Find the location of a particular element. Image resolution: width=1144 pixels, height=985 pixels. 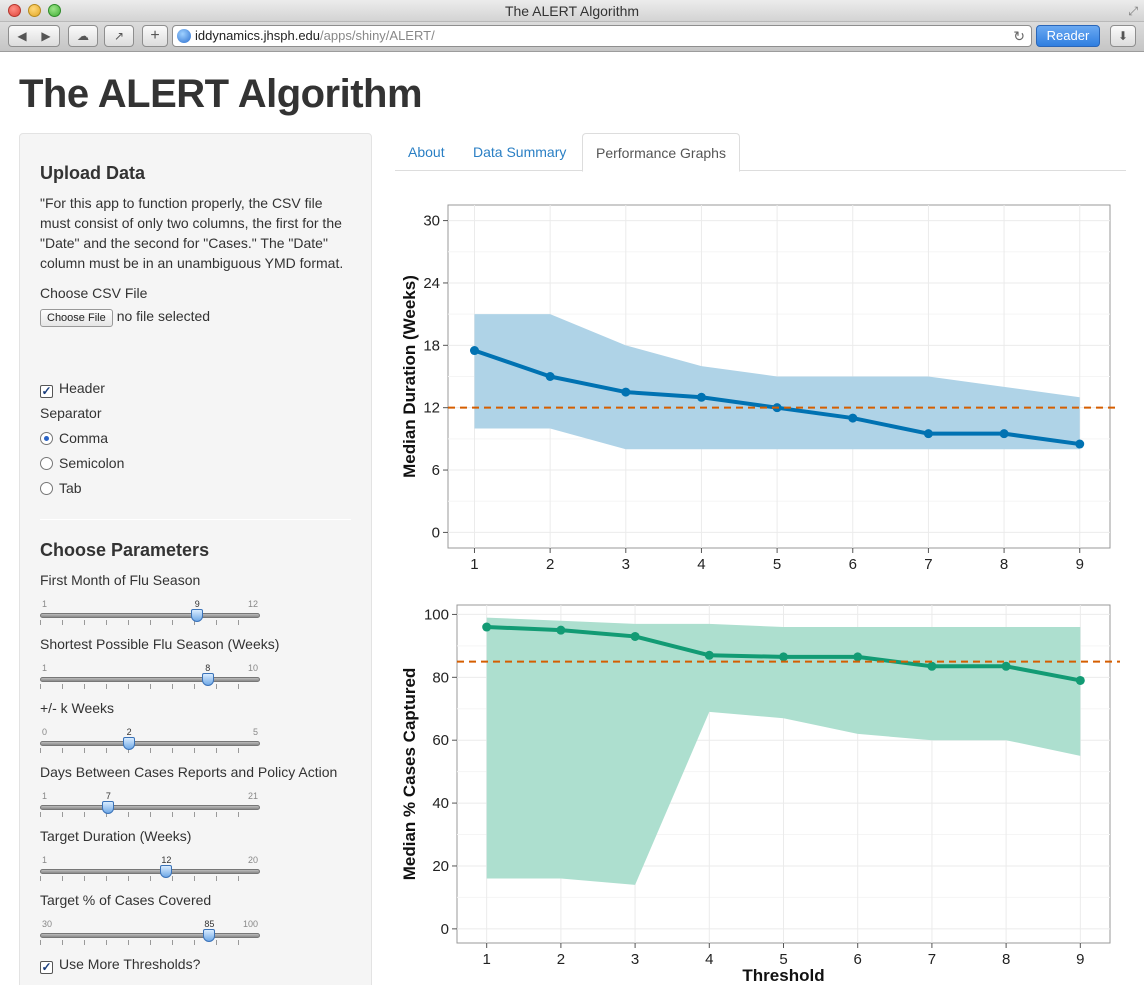

section-divider is located at coordinates (195, 519).